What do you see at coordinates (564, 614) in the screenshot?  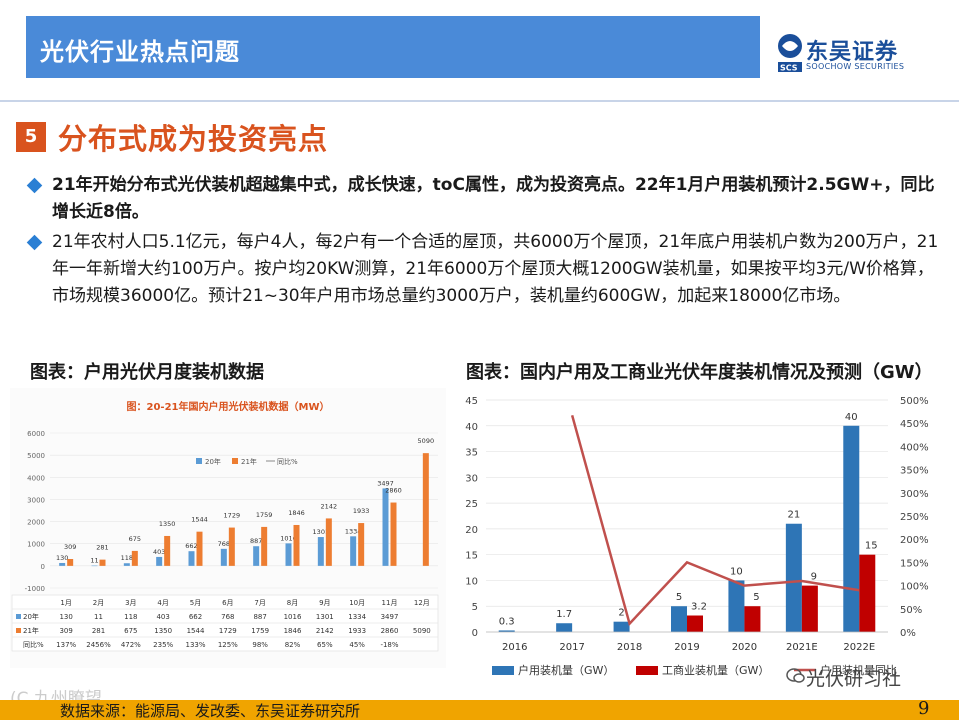 I see `bar-label: 1.7` at bounding box center [564, 614].